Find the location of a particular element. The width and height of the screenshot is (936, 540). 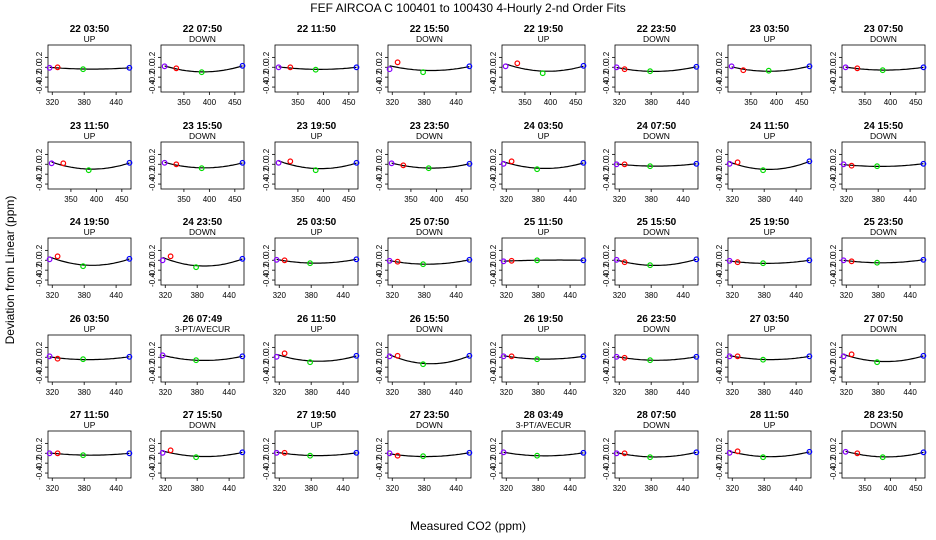

x-tick-label: 450 is located at coordinates (576, 102).